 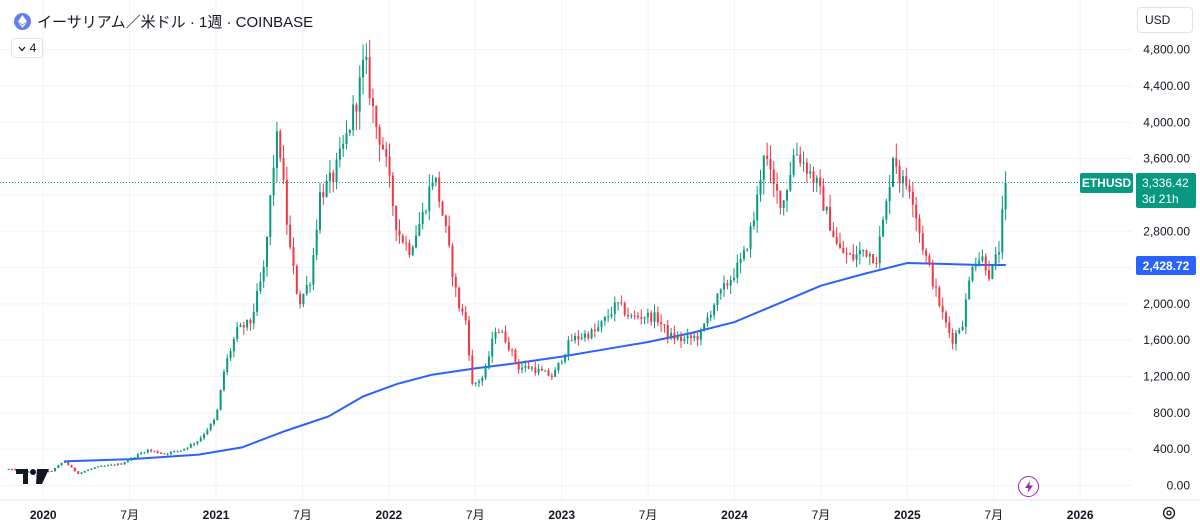 I want to click on gear-icon, so click(x=1169, y=513).